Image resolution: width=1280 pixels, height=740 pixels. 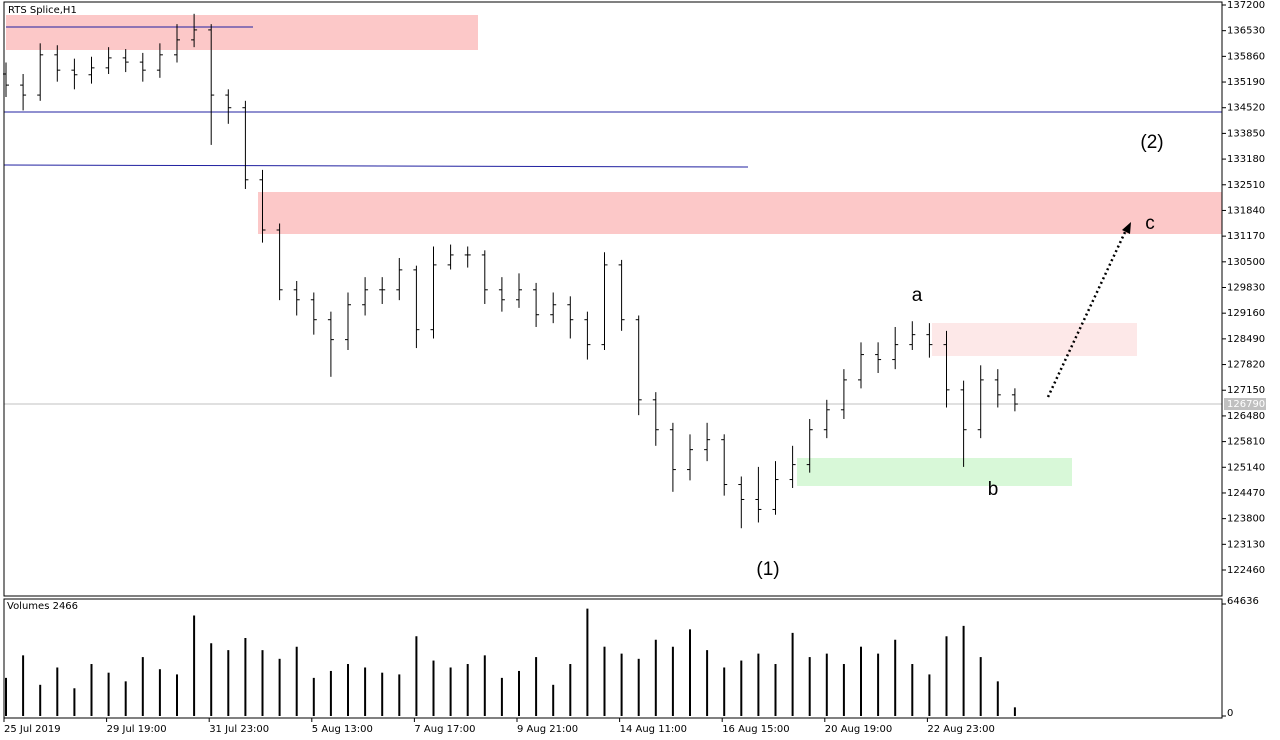 What do you see at coordinates (1246, 313) in the screenshot?
I see `y-tick-label: 129160` at bounding box center [1246, 313].